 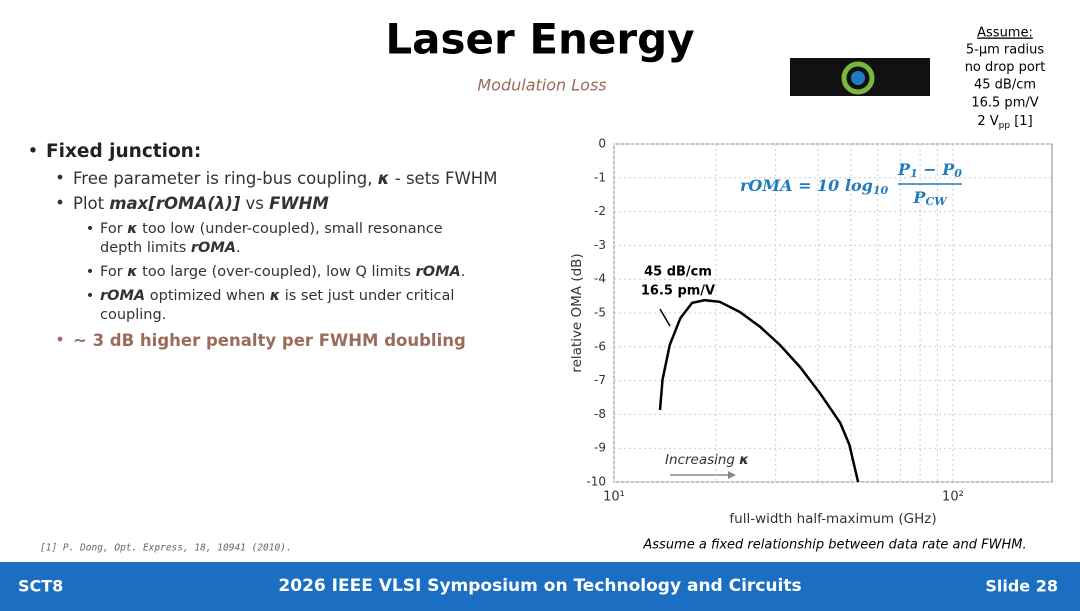 I want to click on annotation: 45 dB/cm, so click(x=678, y=272).